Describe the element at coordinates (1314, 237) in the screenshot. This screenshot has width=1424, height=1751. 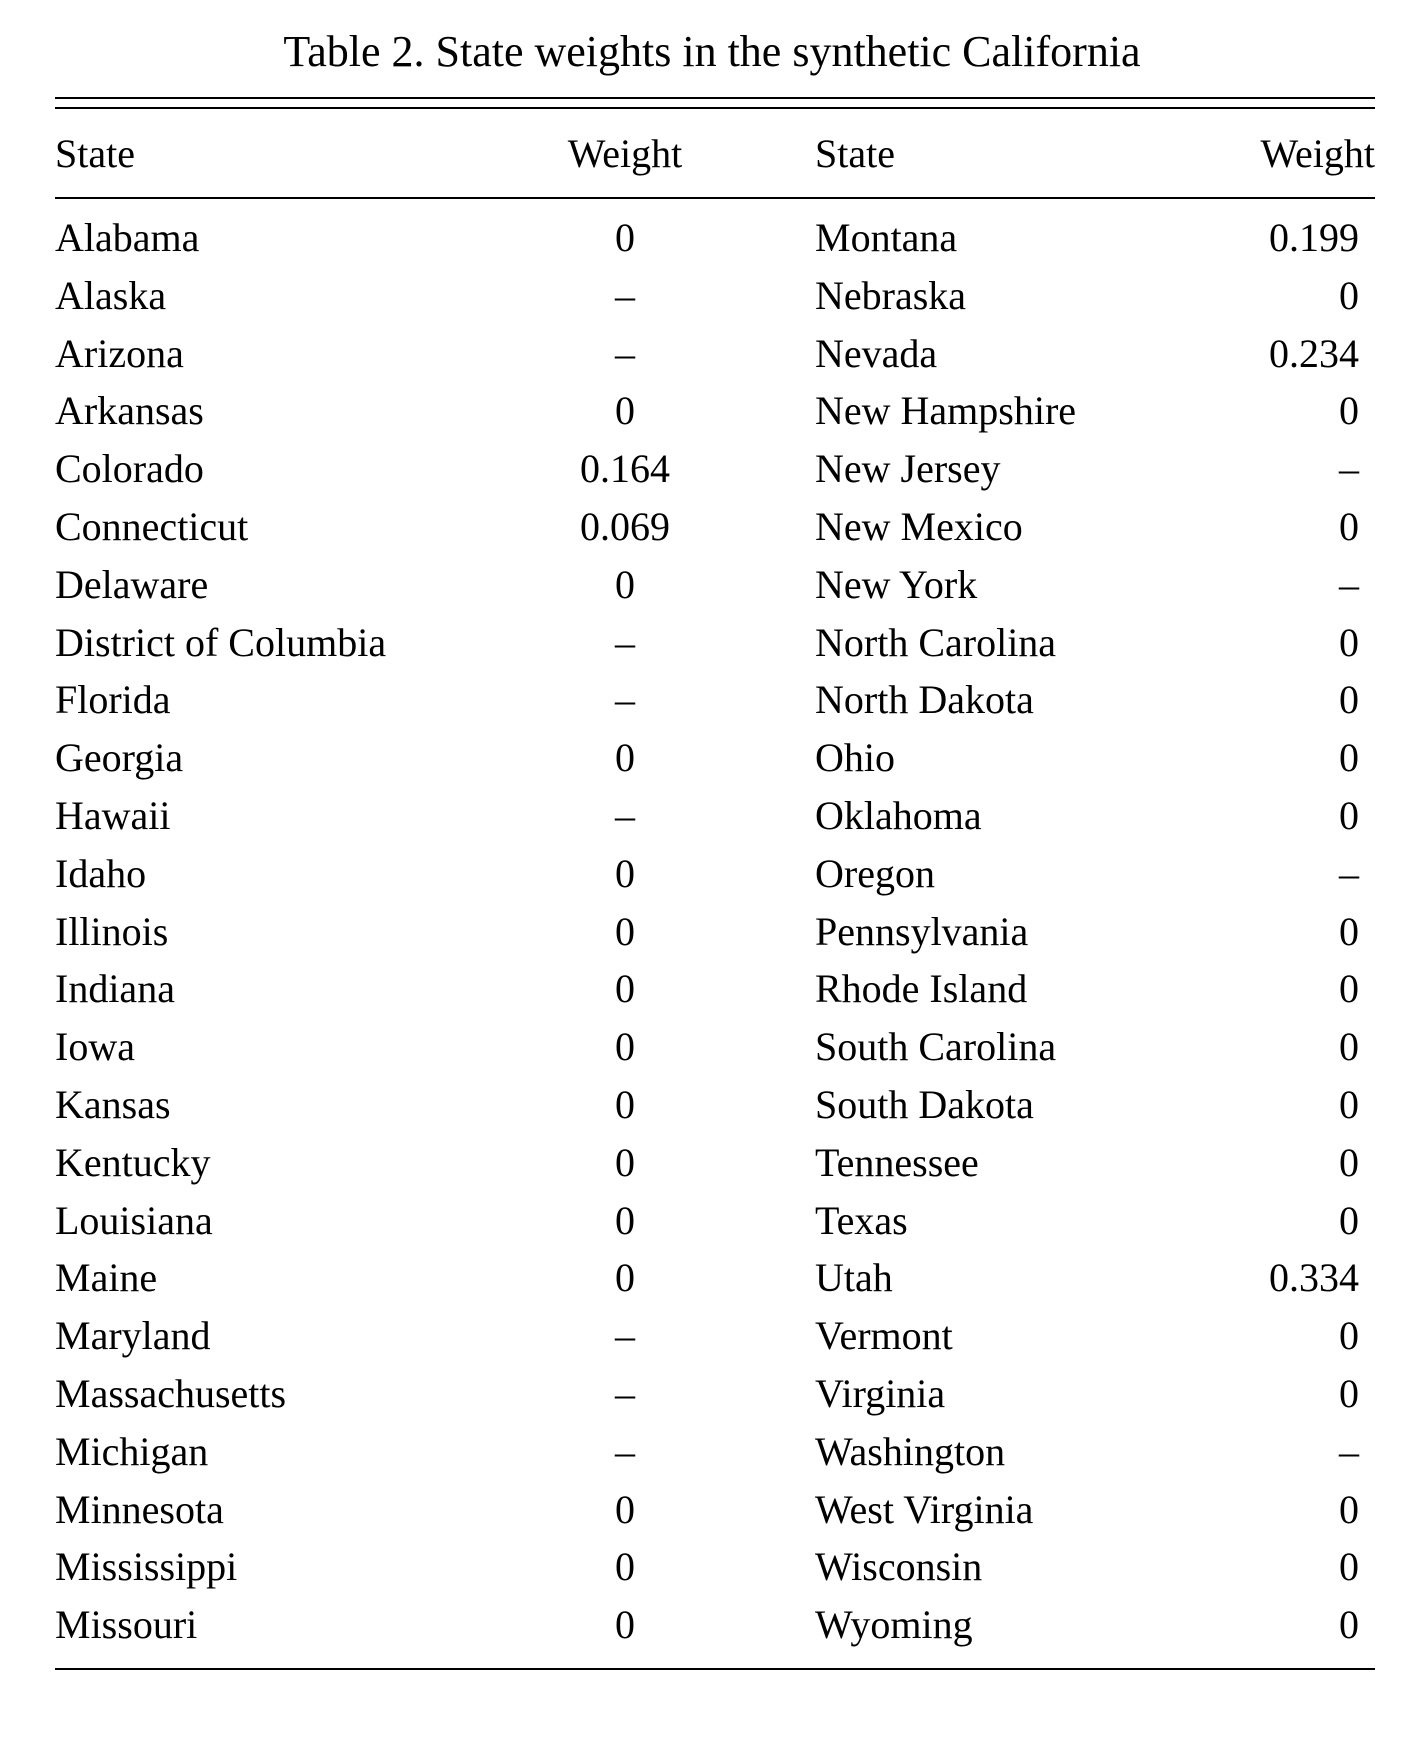
I see `weight-right-cell: 0.199` at that location.